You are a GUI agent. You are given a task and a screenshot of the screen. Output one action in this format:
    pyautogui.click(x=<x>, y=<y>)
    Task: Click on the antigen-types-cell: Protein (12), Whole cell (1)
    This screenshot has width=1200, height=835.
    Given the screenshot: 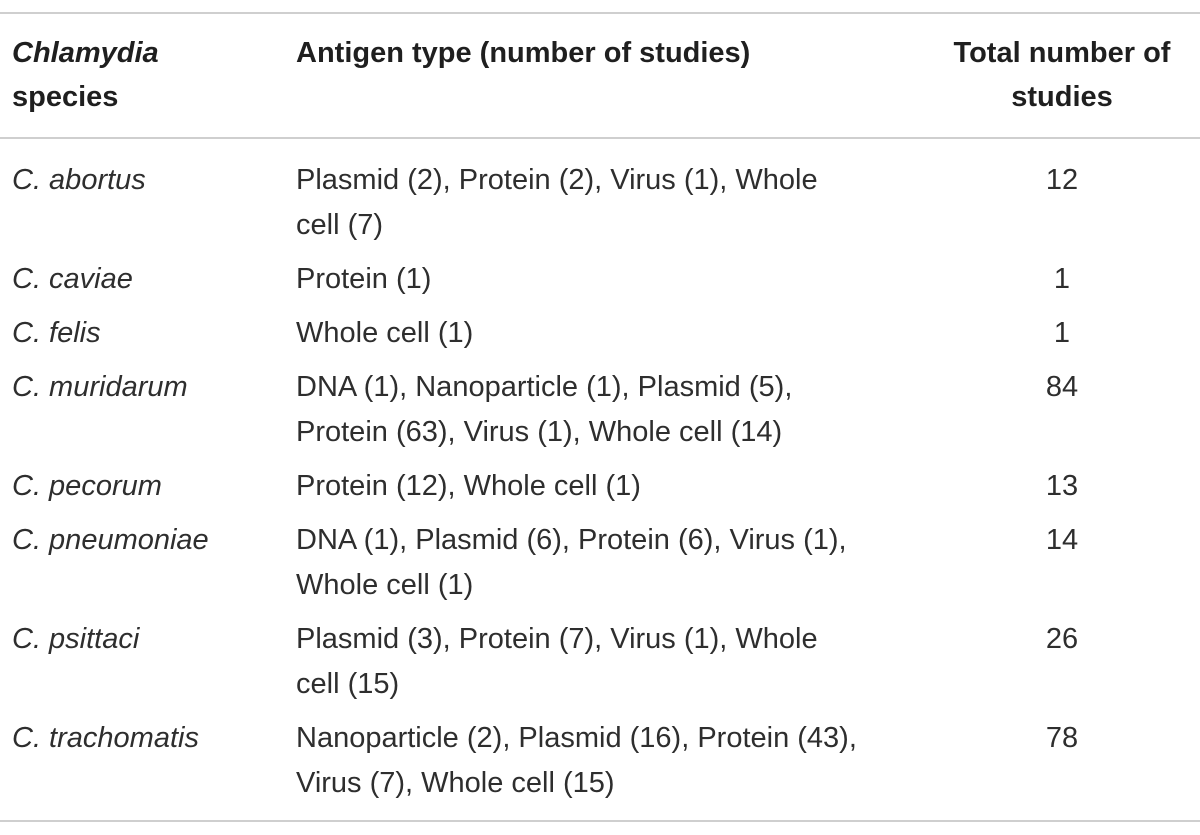 What is the action you would take?
    pyautogui.click(x=468, y=486)
    